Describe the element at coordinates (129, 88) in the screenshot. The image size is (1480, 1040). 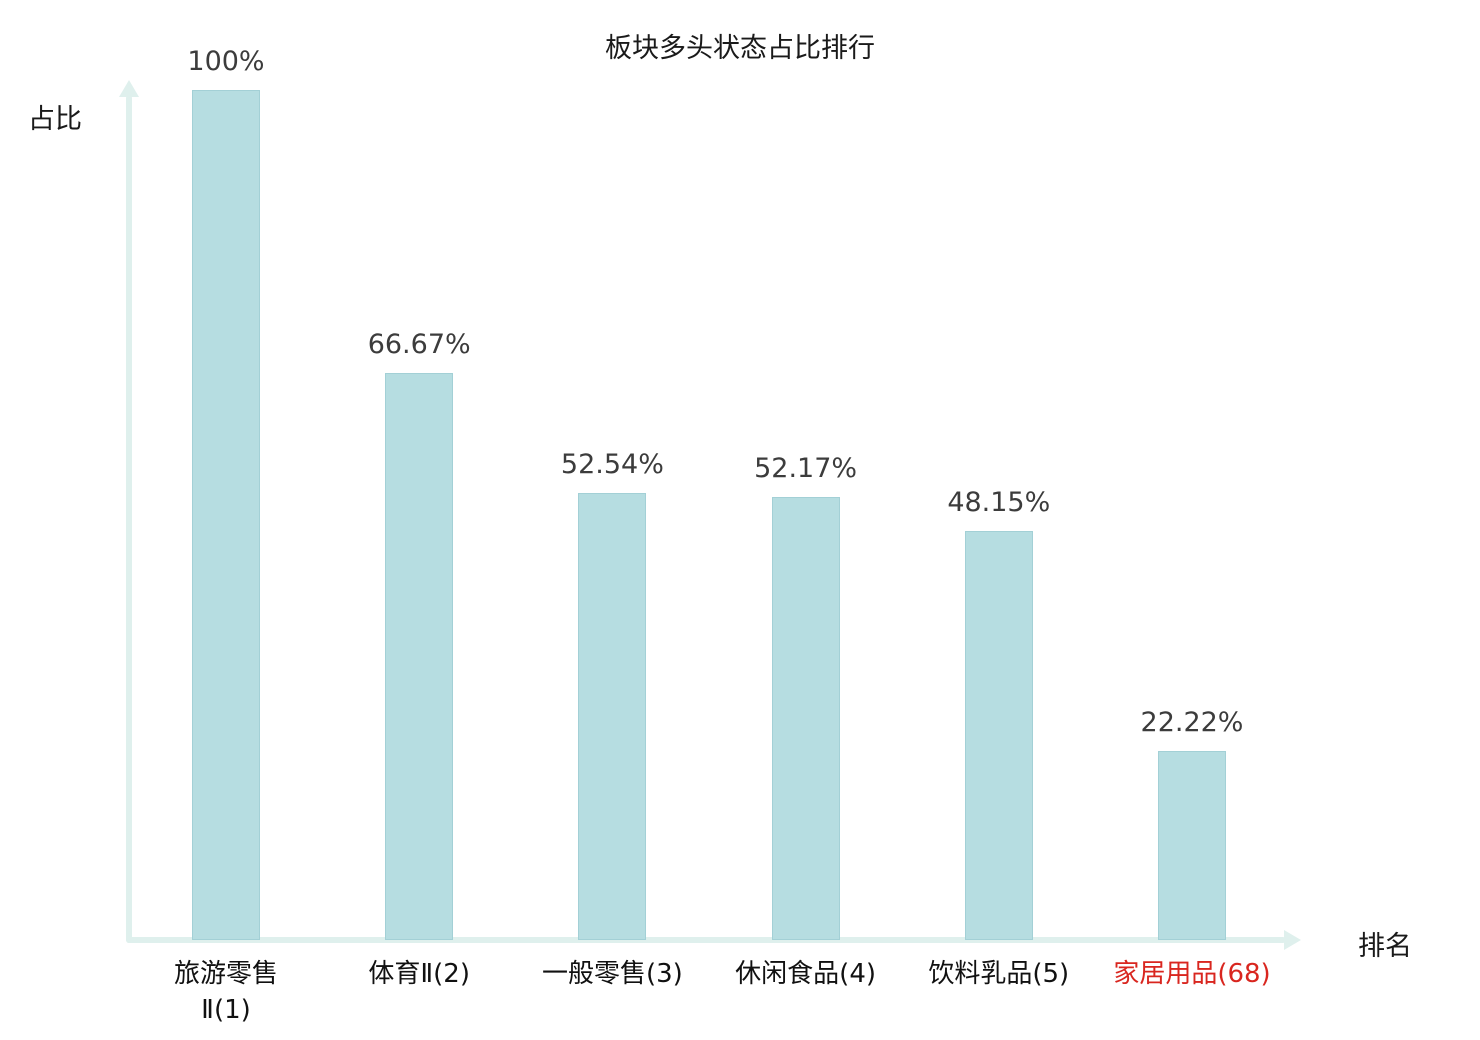
I see `y-axis-arrow-icon` at that location.